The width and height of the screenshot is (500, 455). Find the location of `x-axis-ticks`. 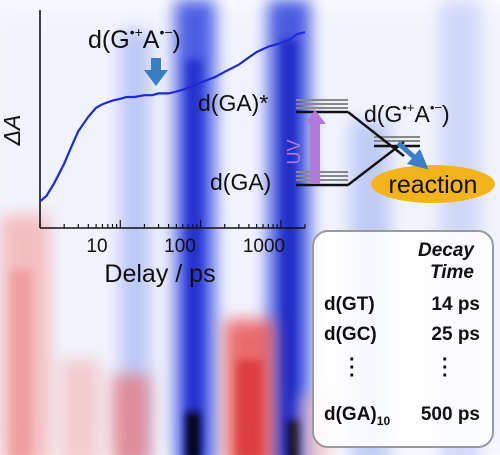

x-axis-ticks is located at coordinates (172, 224).